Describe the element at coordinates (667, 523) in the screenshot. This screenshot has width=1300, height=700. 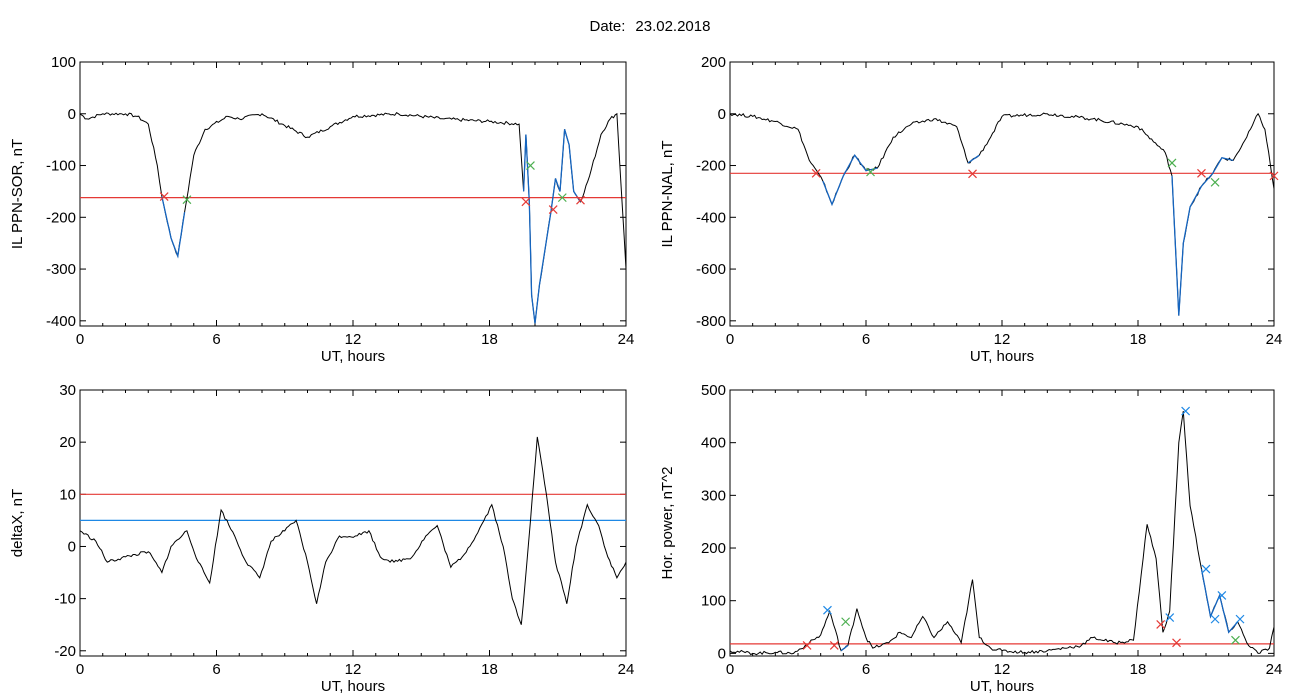
I see `y-axis-label: Hor. power, nT^2` at that location.